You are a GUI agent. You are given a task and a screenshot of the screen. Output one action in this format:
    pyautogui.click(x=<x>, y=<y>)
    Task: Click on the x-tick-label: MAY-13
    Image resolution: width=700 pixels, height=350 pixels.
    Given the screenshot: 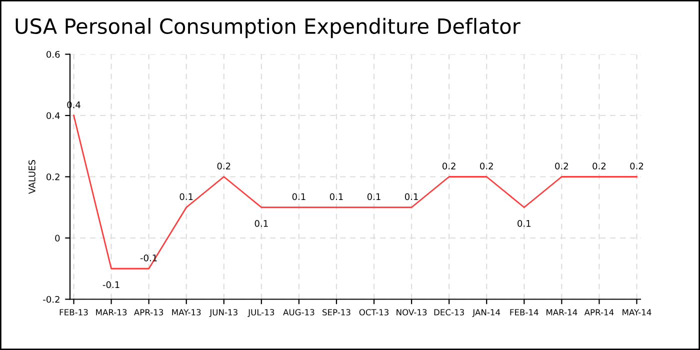 What is the action you would take?
    pyautogui.click(x=186, y=312)
    